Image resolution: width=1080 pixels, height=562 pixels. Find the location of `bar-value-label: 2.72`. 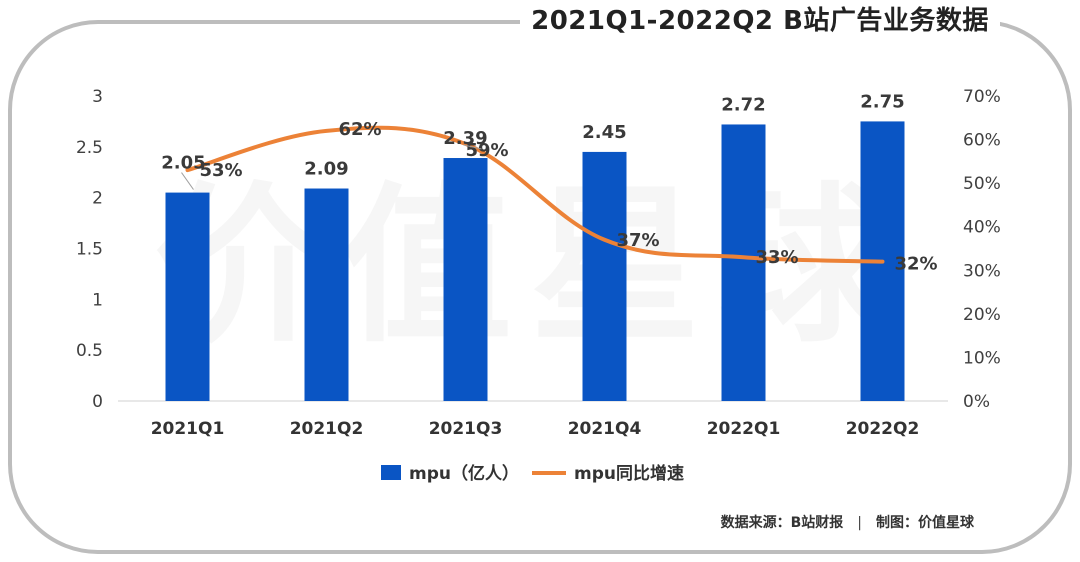

bar-value-label: 2.72 is located at coordinates (743, 104).